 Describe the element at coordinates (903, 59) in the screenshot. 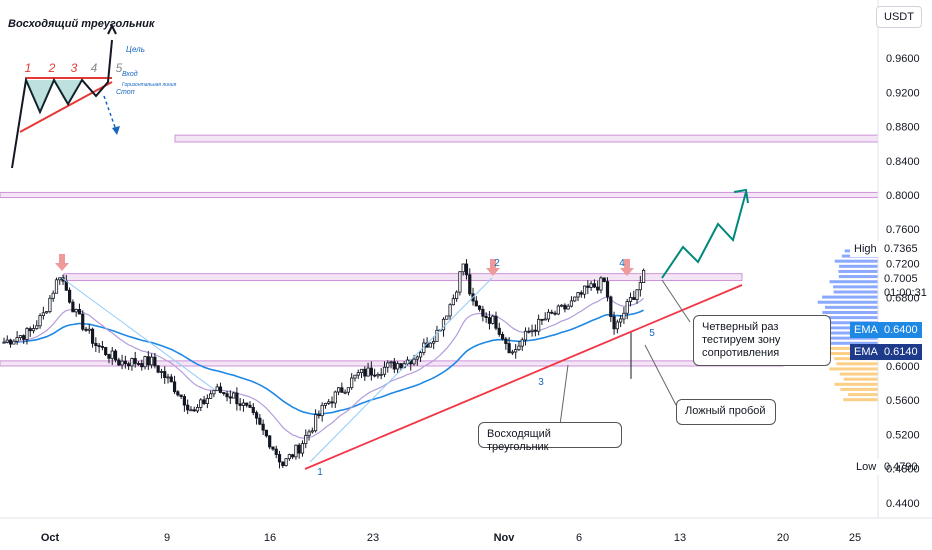

I see `price-tick-label: 0.9600` at that location.